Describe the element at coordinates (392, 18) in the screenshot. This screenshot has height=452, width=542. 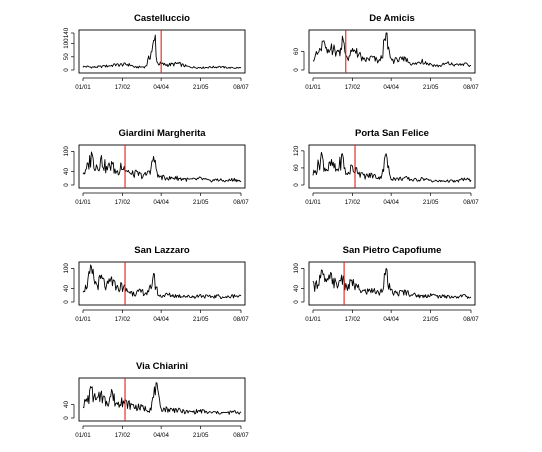
I see `panel-title: De Amicis` at that location.